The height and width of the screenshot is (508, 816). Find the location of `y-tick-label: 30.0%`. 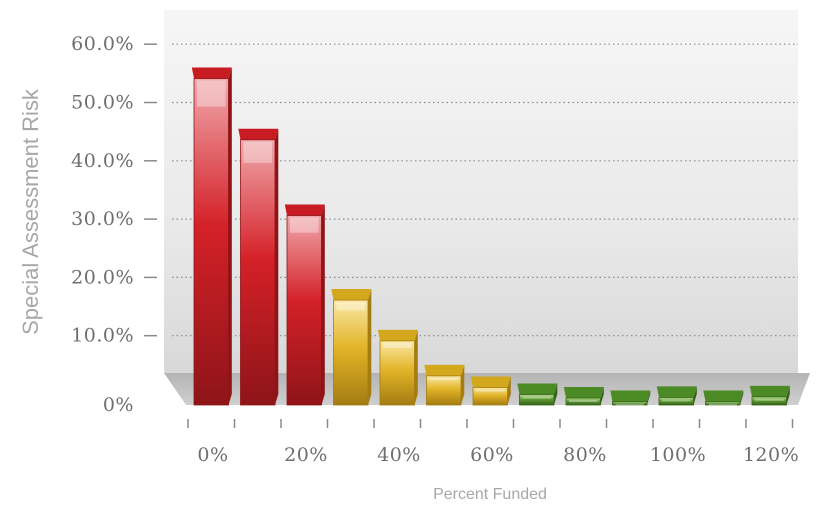

y-tick-label: 30.0% is located at coordinates (102, 219).